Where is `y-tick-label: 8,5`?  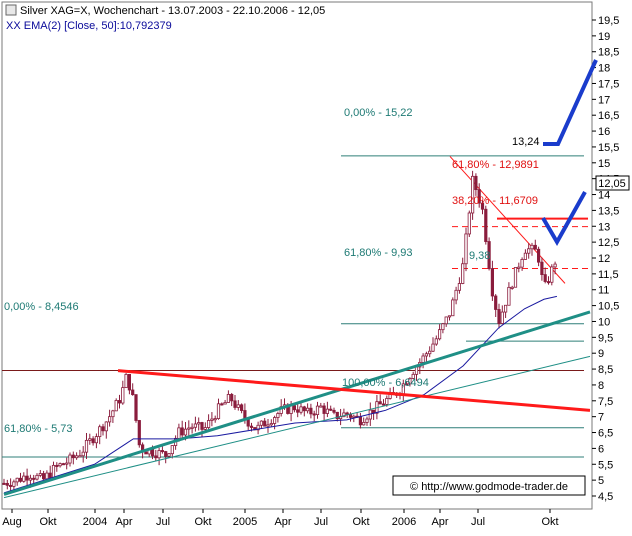
y-tick-label: 8,5 is located at coordinates (605, 370).